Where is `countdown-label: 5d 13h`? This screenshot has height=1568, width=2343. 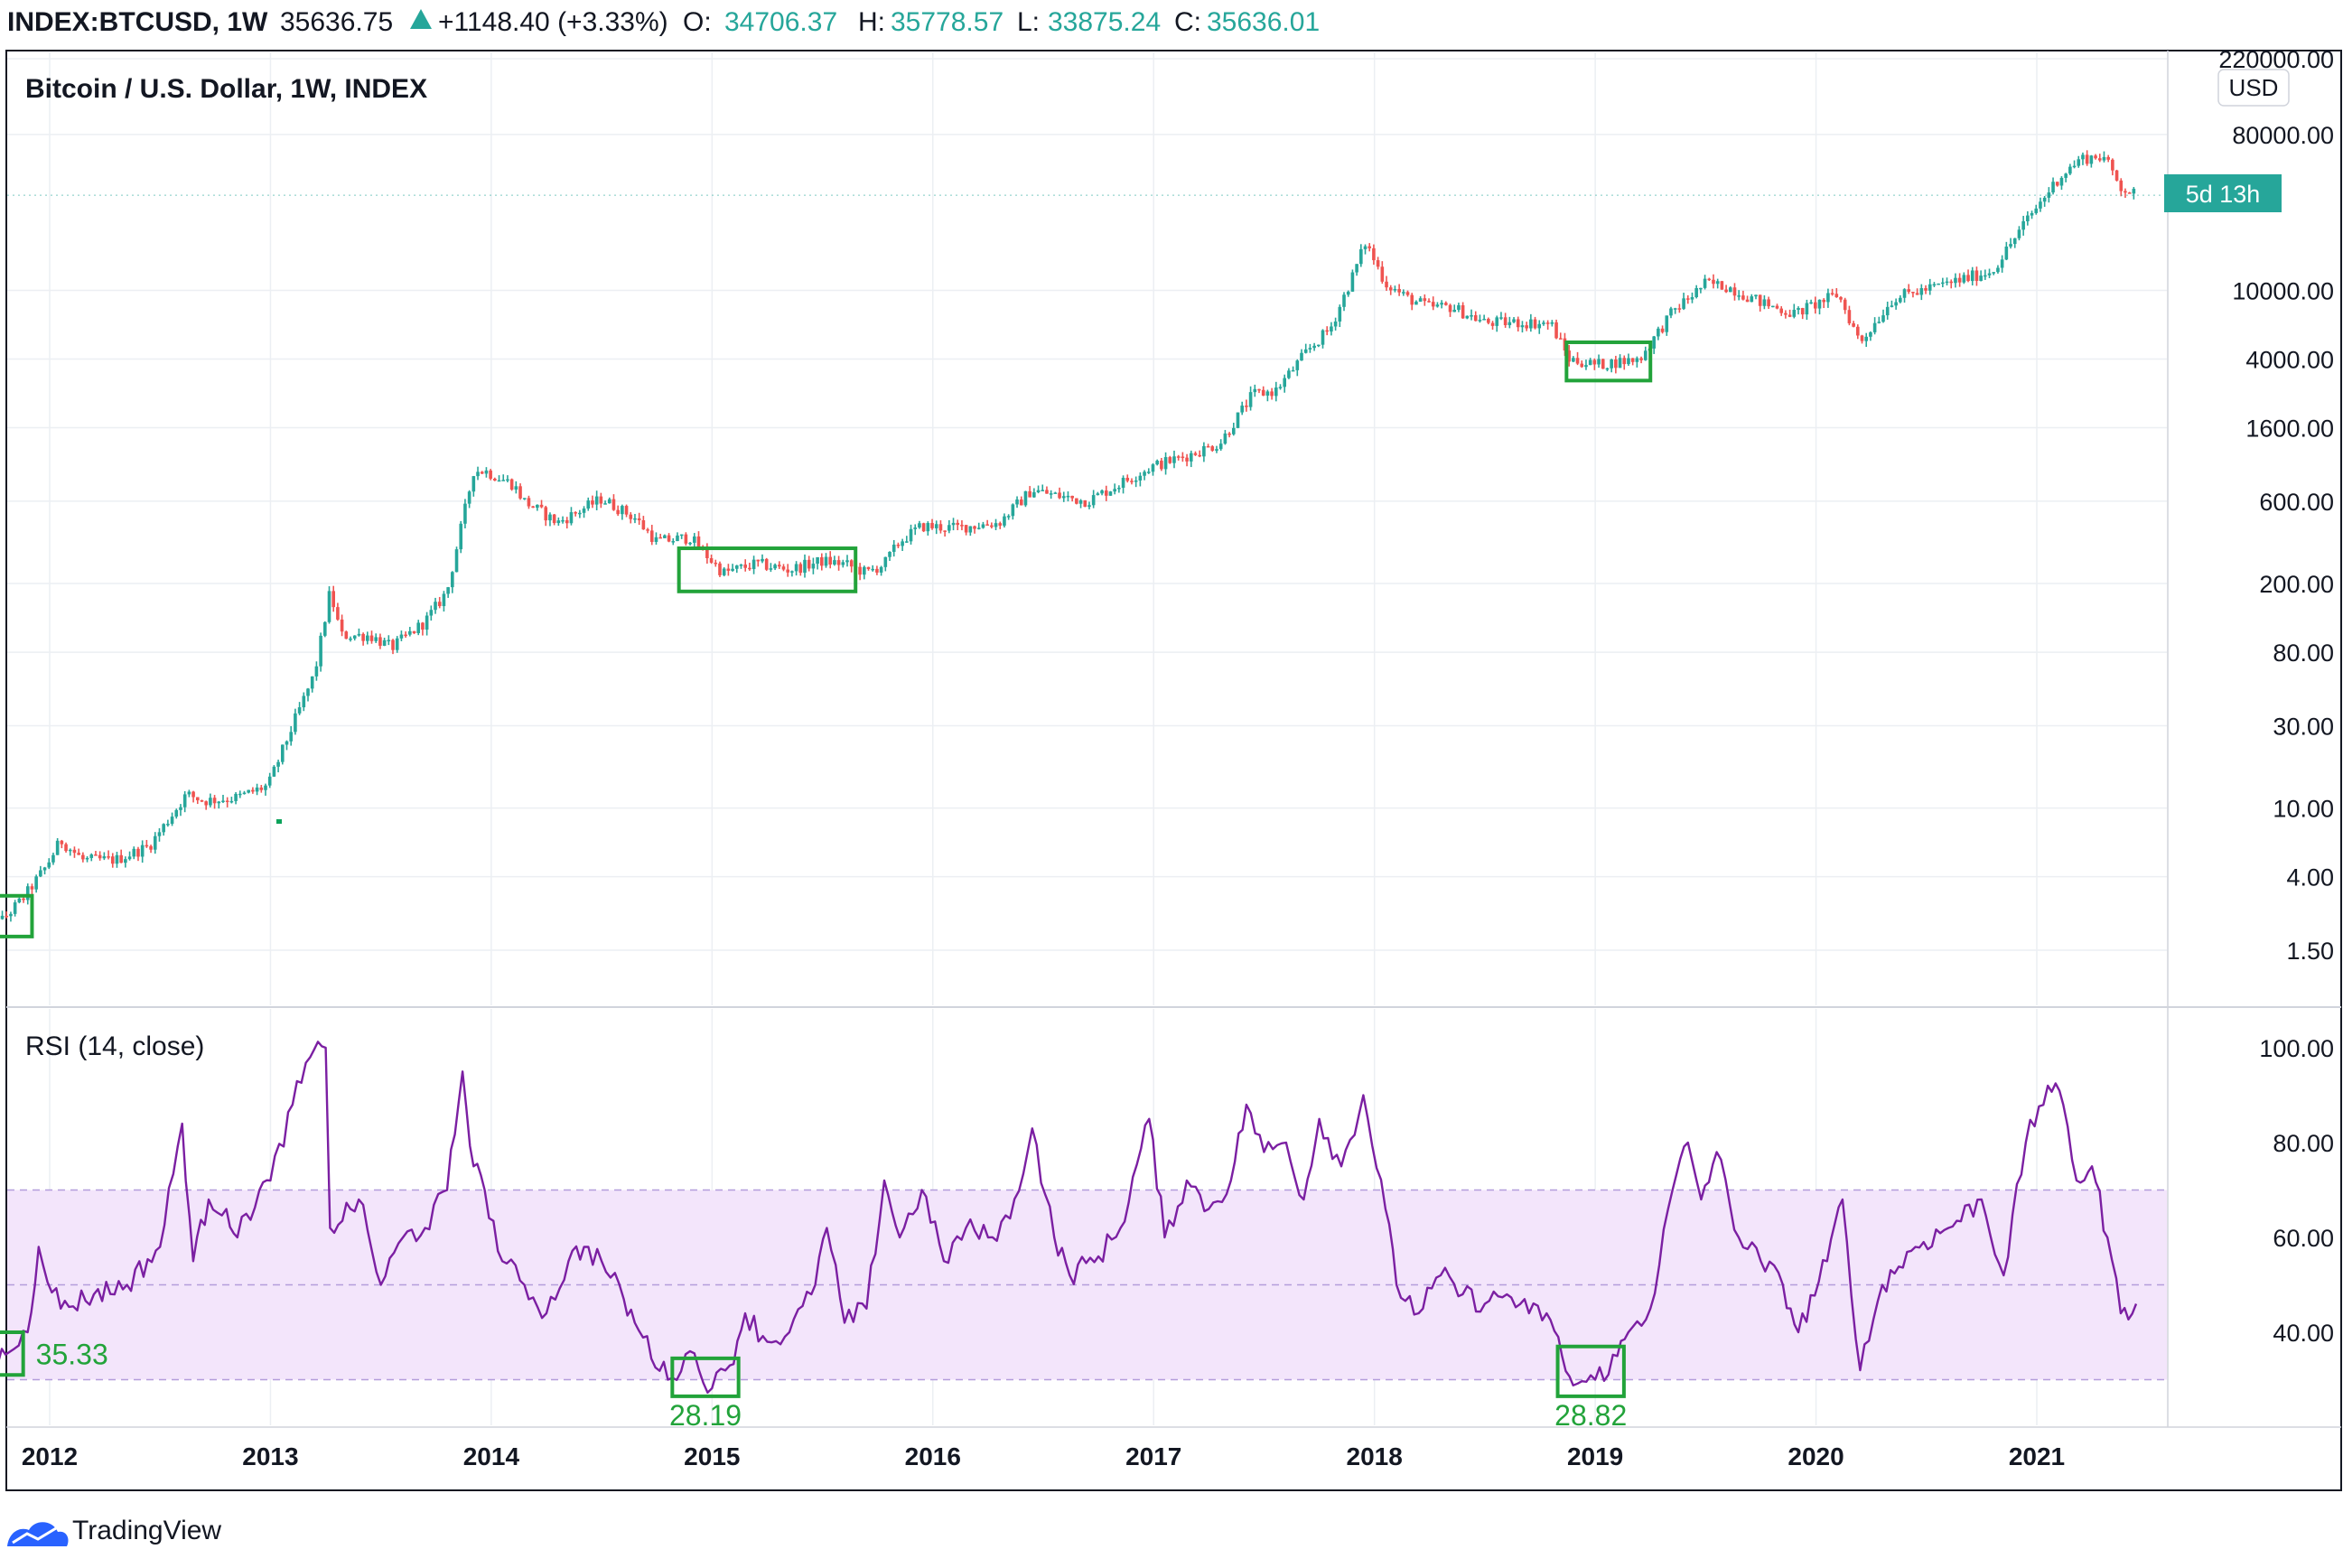 countdown-label: 5d 13h is located at coordinates (2223, 194).